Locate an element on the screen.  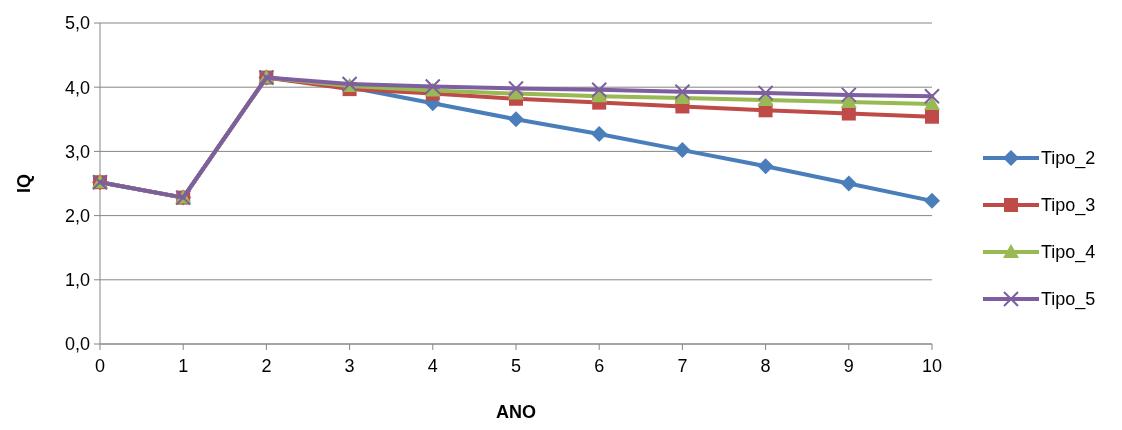
x-tick-label: 8 is located at coordinates (765, 366).